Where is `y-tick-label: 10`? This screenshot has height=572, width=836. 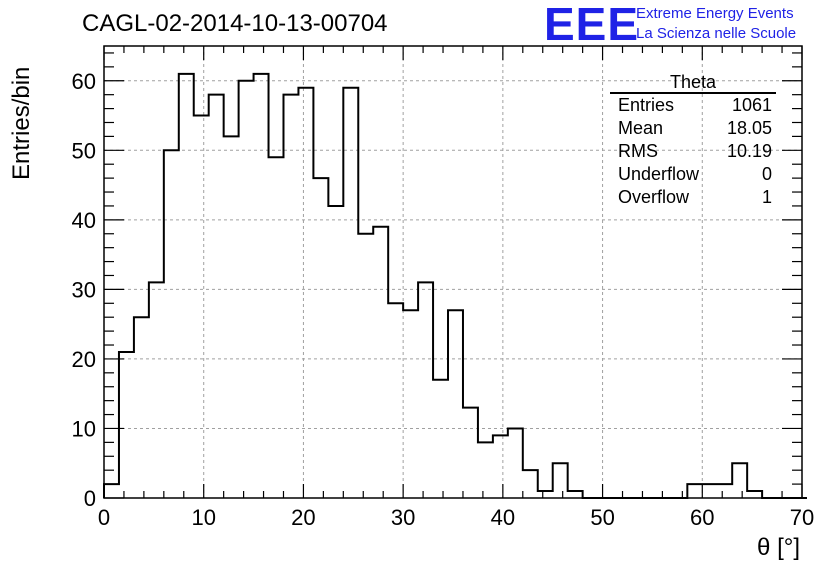
y-tick-label: 10 is located at coordinates (84, 428).